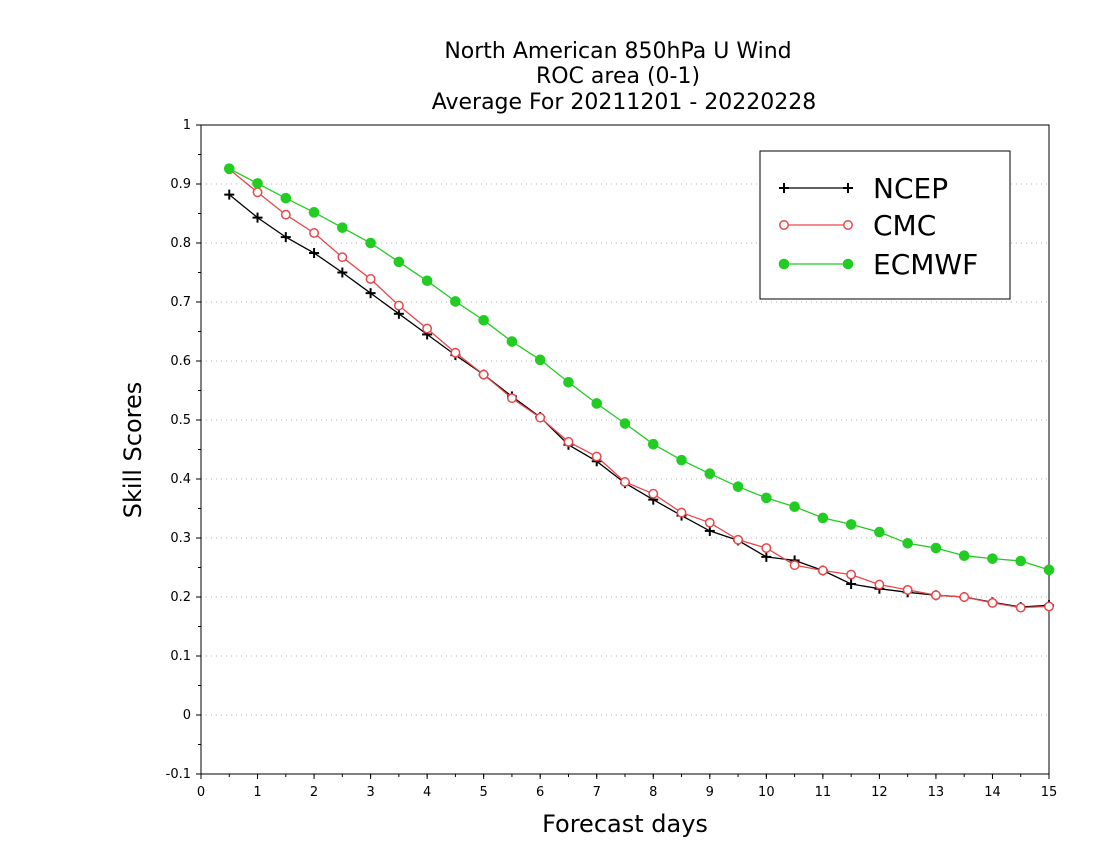 Image resolution: width=1100 pixels, height=855 pixels. I want to click on x-tick-label: 2, so click(314, 792).